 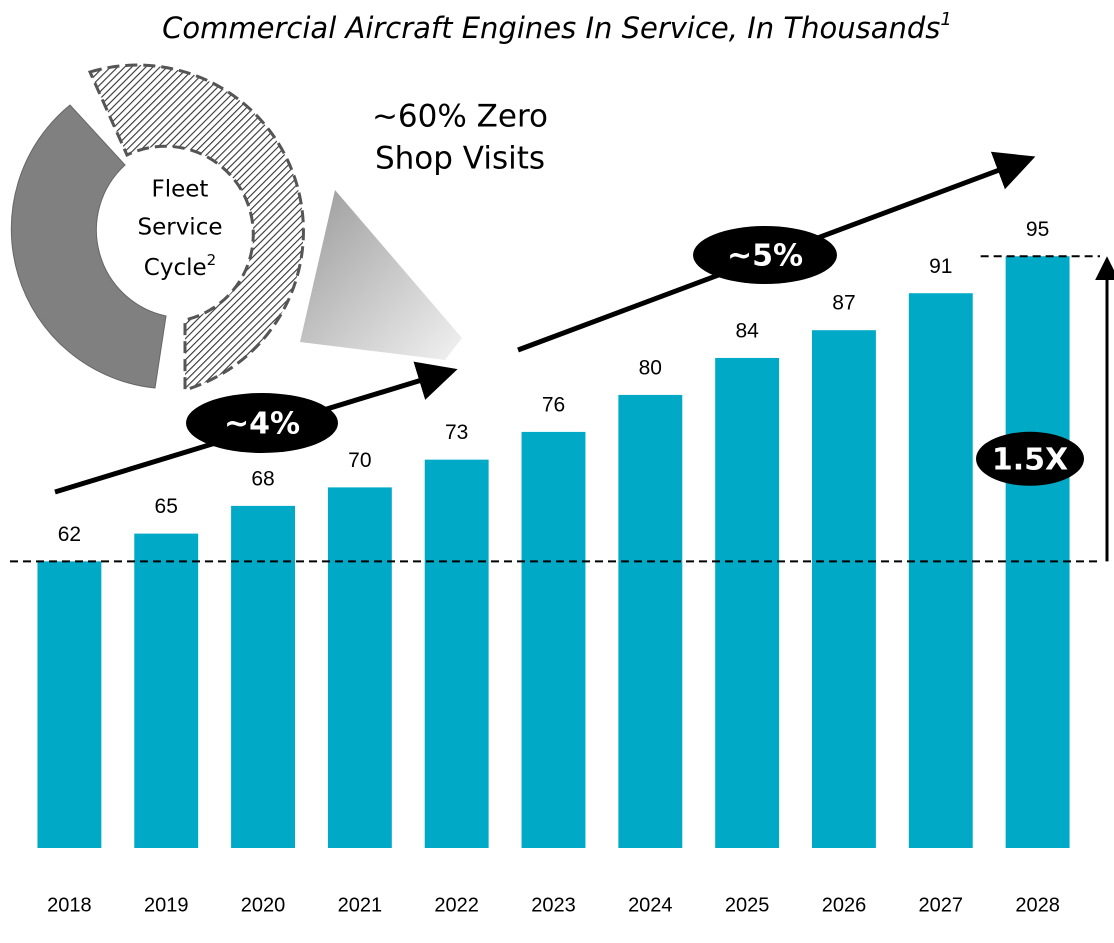 What do you see at coordinates (69, 534) in the screenshot?
I see `value-label: 62` at bounding box center [69, 534].